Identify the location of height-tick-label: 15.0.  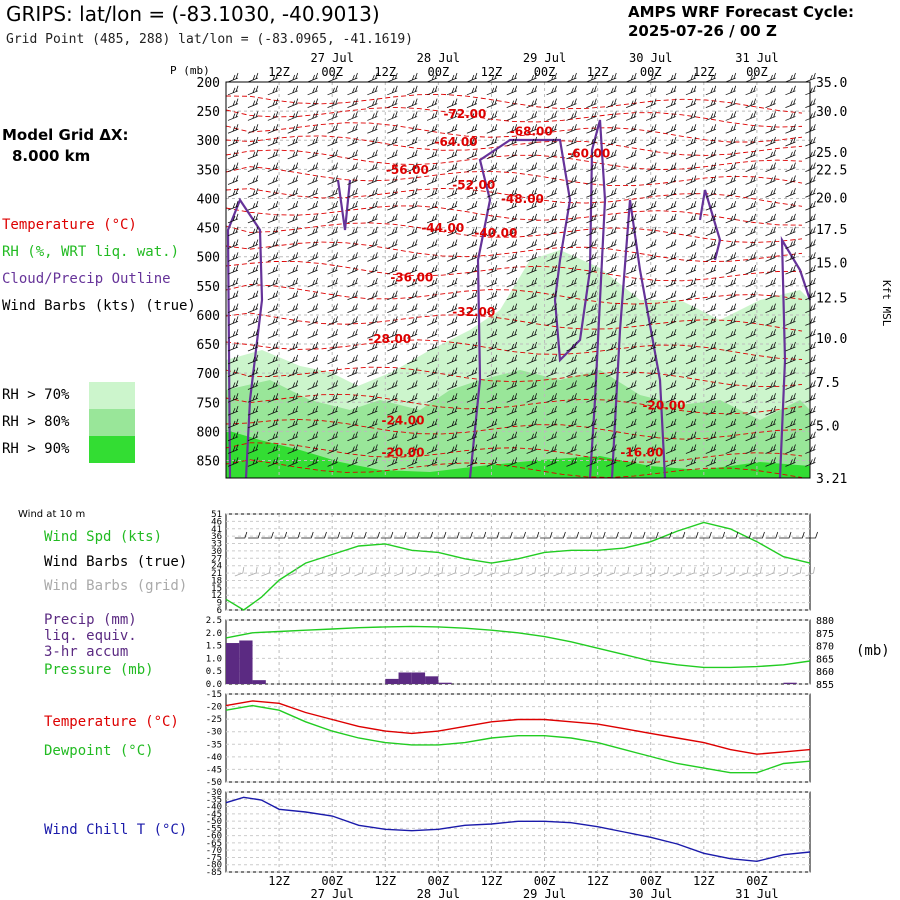
(831, 264).